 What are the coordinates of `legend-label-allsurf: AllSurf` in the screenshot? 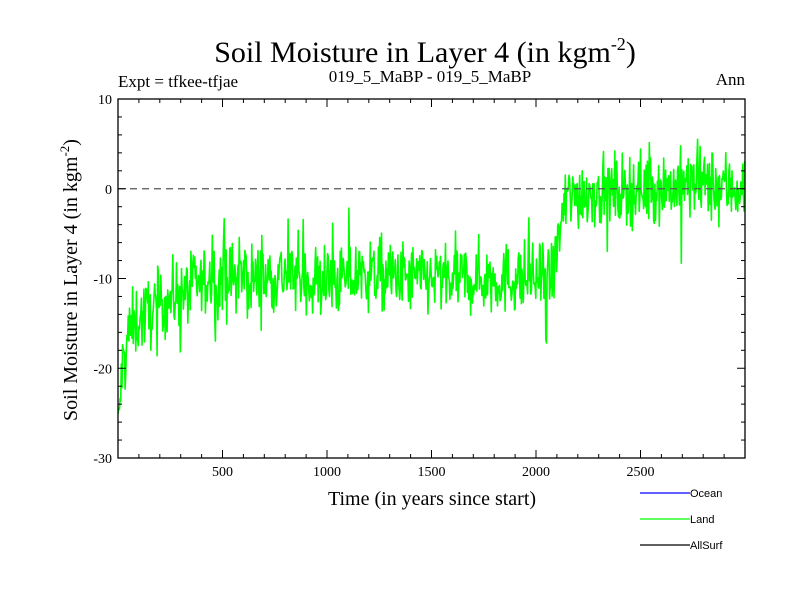 It's located at (706, 546).